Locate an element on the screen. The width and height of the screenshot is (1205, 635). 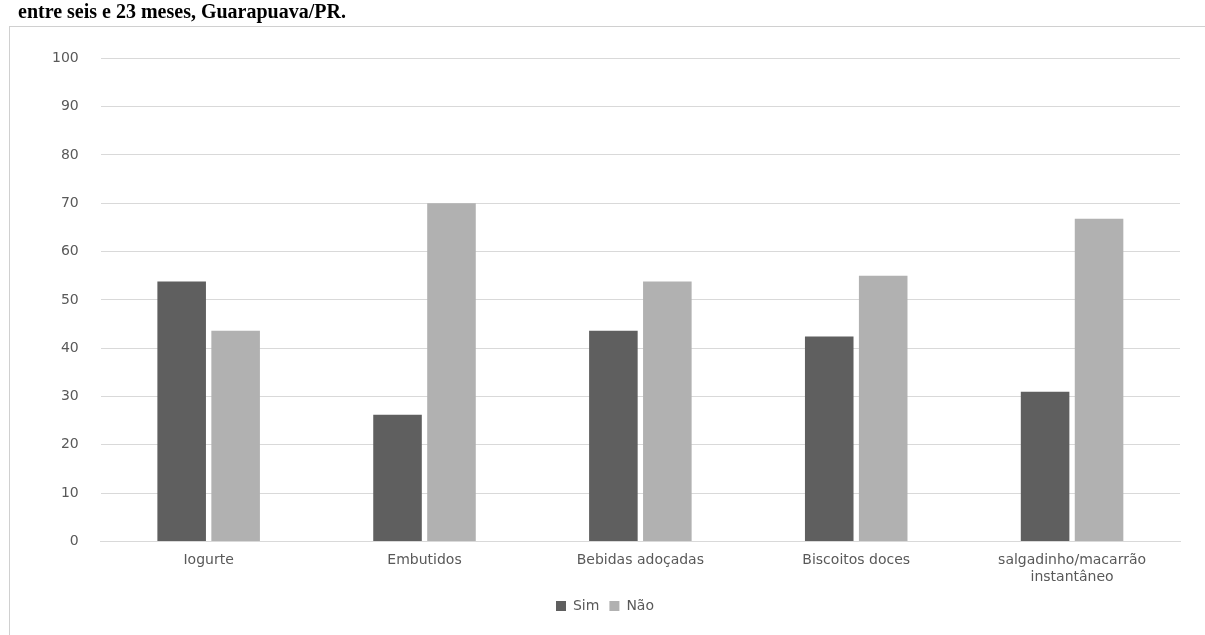
x-tick-label: Biscoitos doces is located at coordinates (856, 559).